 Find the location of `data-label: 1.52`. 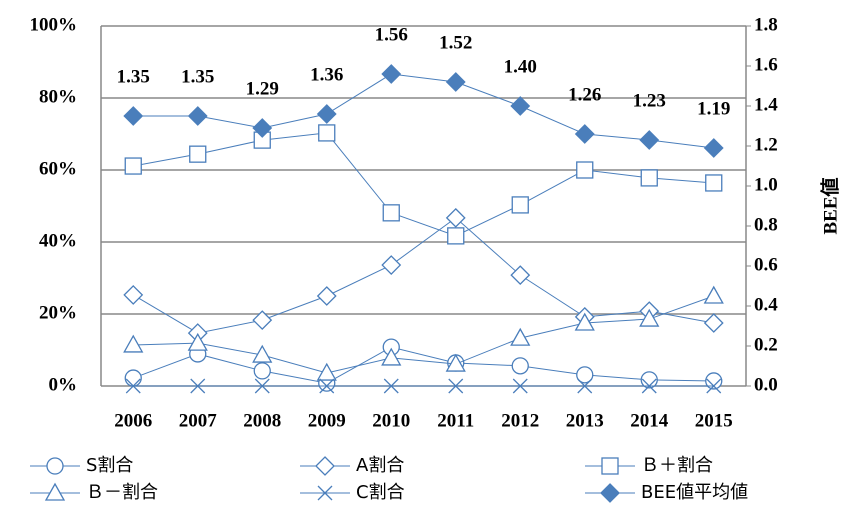

data-label: 1.52 is located at coordinates (455, 42).